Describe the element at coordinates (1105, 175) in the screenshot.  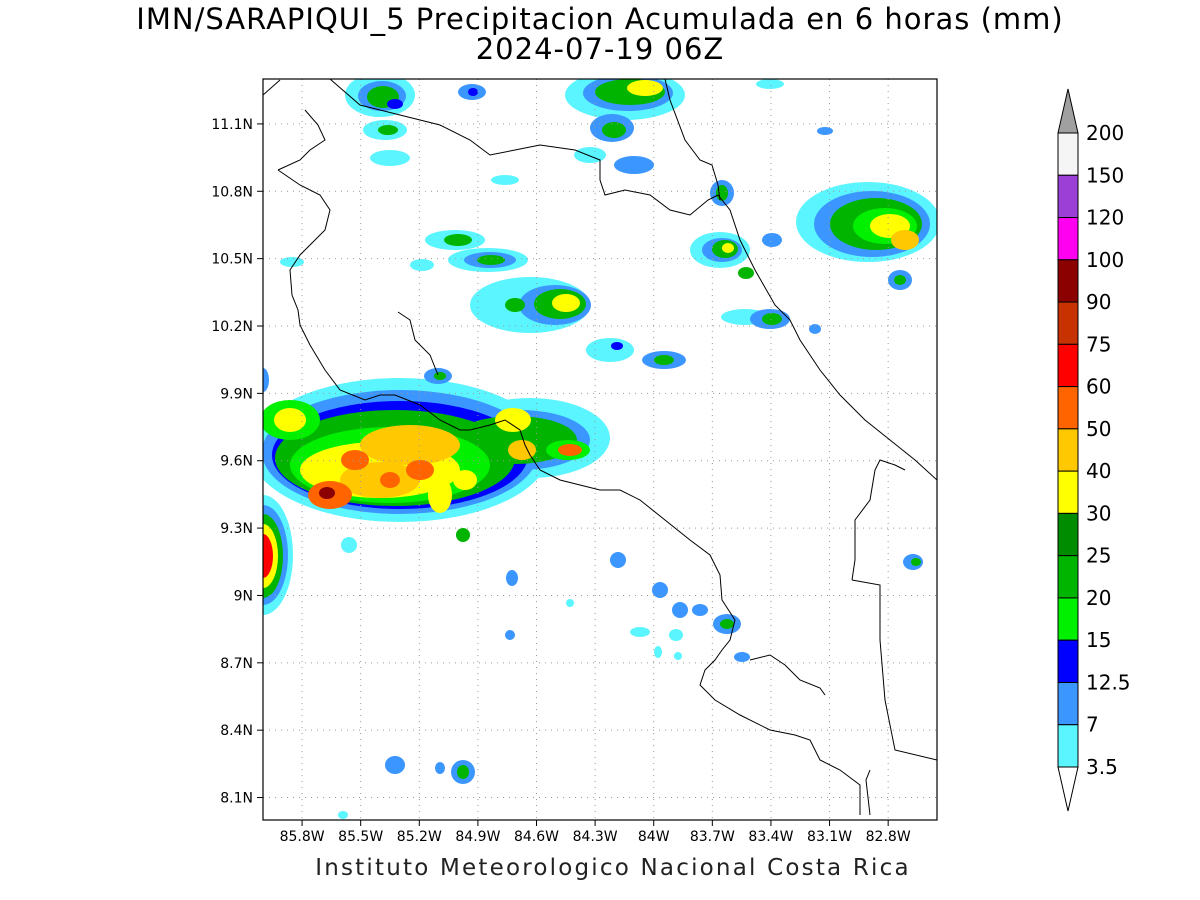
I see `colorbar-label: 150` at that location.